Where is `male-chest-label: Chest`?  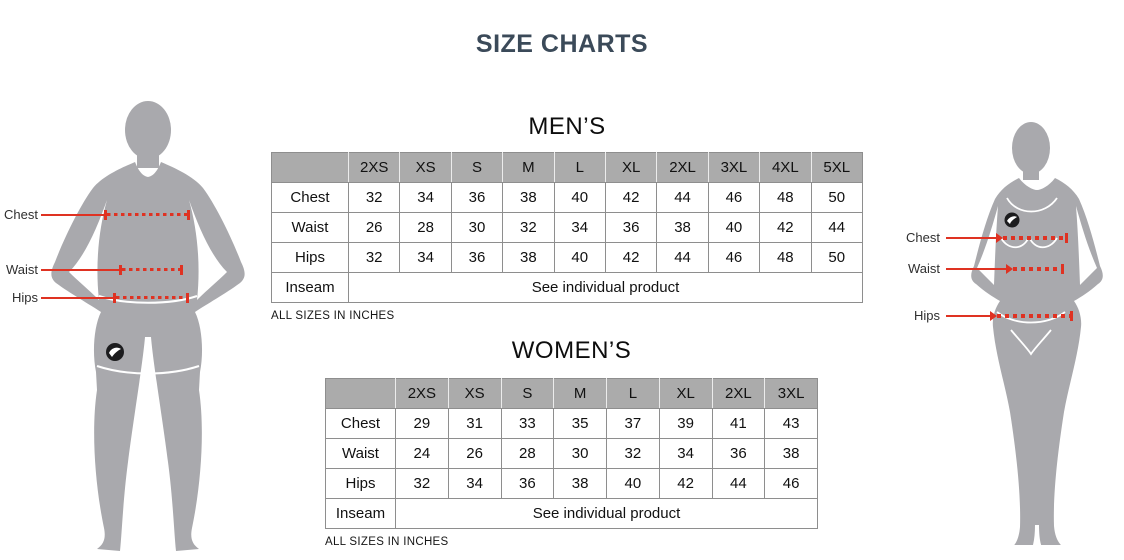 male-chest-label: Chest is located at coordinates (21, 214).